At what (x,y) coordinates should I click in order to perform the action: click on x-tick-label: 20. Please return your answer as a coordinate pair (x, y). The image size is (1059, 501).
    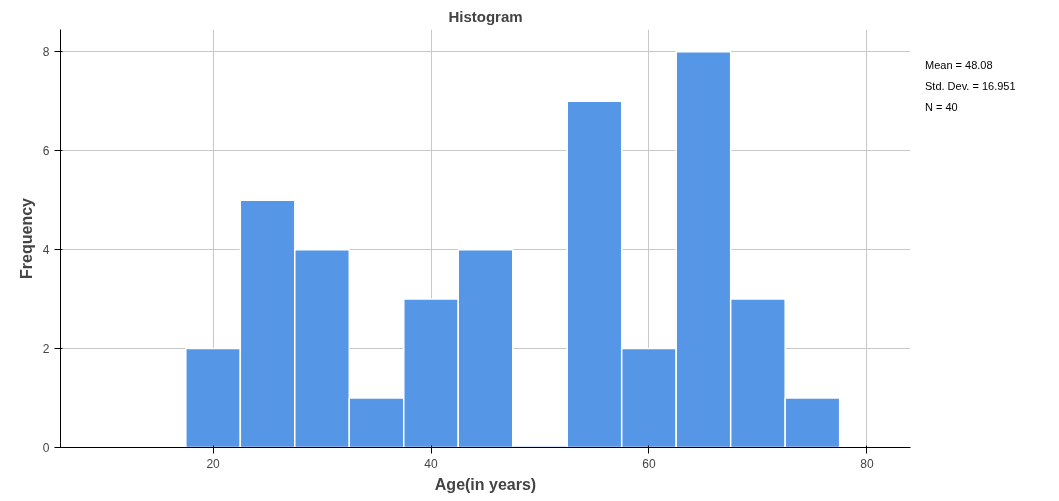
    Looking at the image, I should click on (213, 463).